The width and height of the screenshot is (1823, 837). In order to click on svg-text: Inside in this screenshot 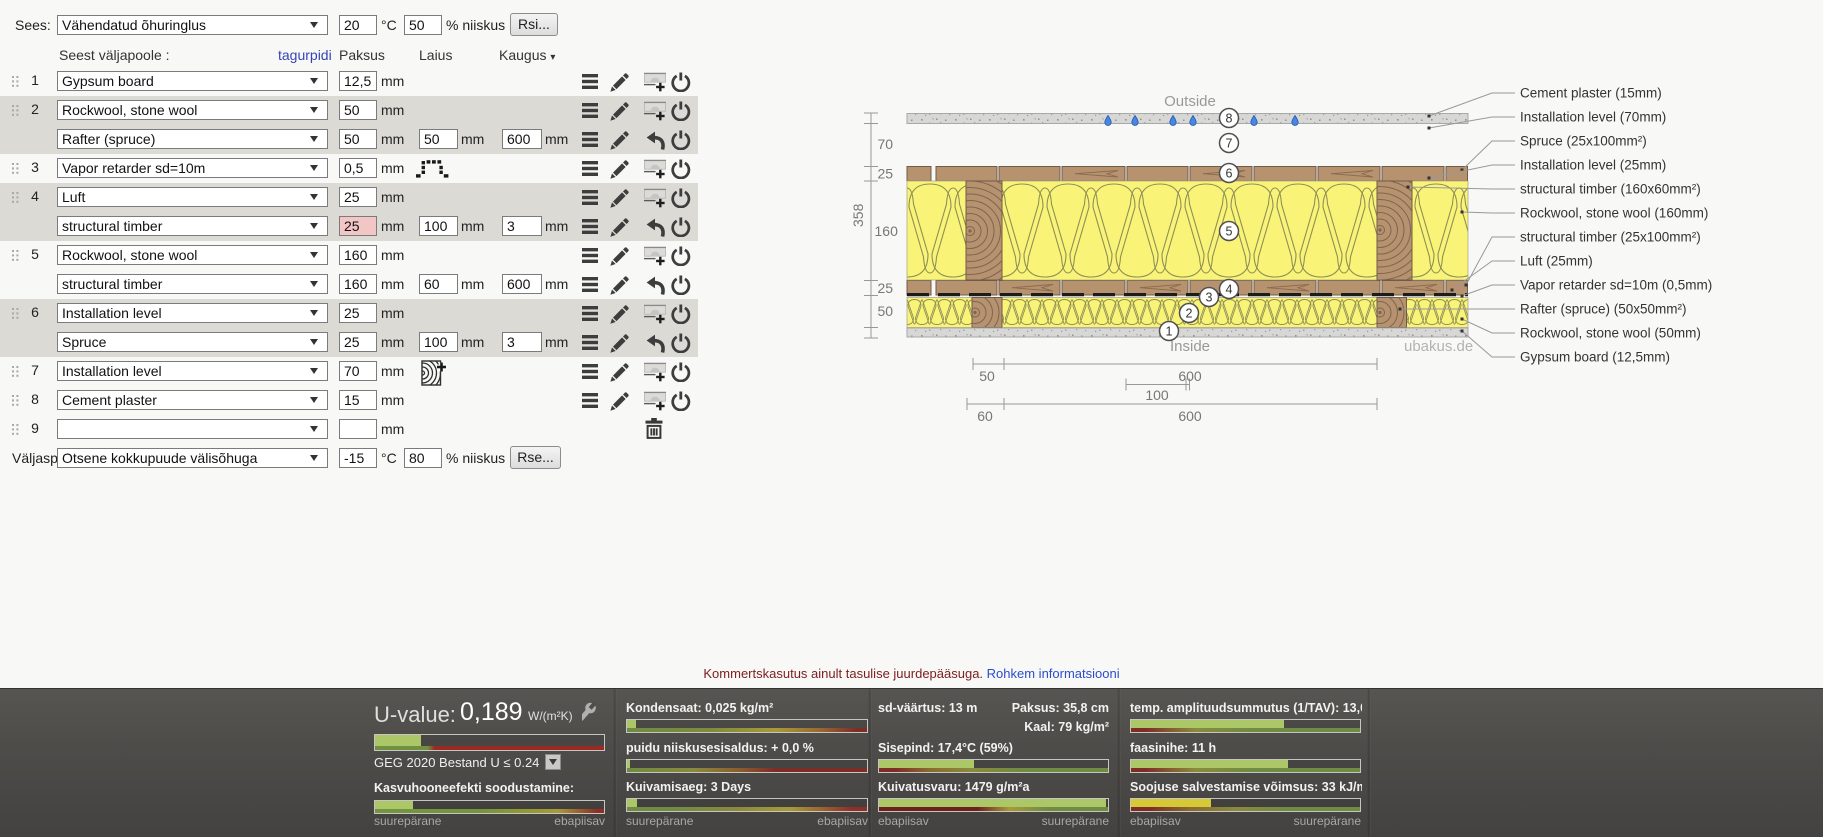, I will do `click(1190, 346)`.